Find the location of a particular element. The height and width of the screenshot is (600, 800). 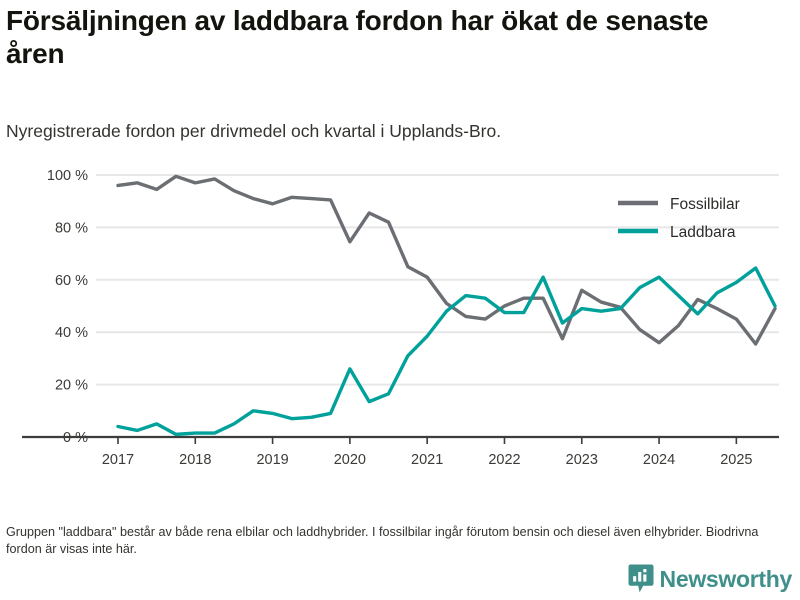

x-axis-tick-label: 2017 is located at coordinates (118, 460).